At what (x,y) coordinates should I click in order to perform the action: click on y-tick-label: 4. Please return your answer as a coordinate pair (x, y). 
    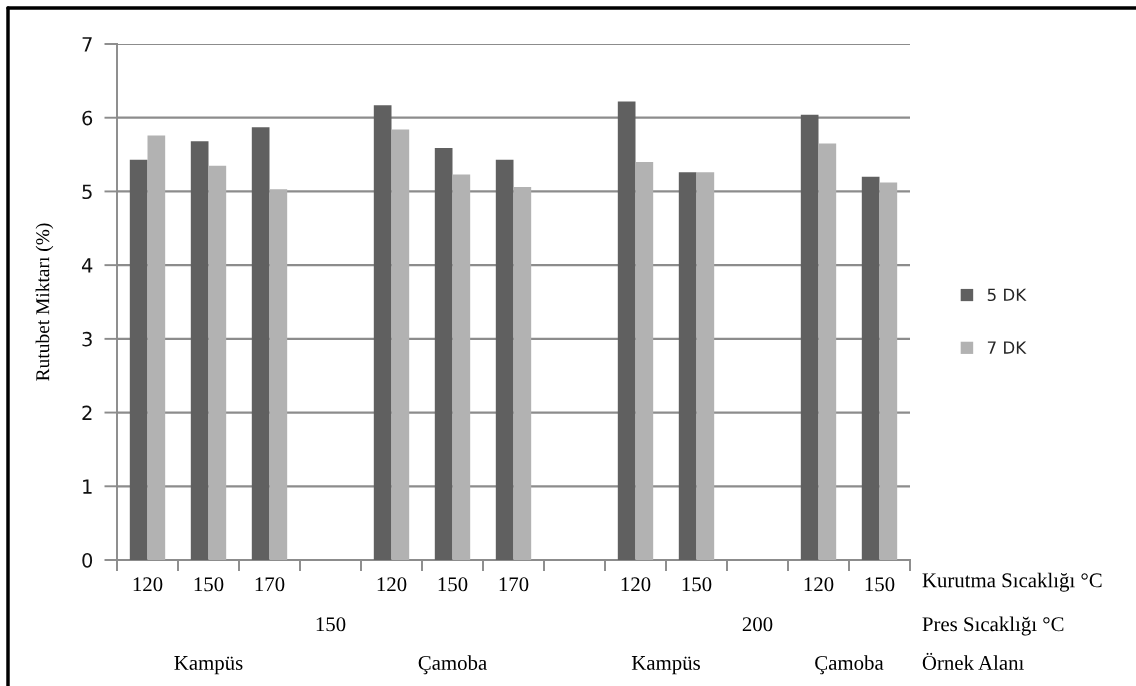
    Looking at the image, I should click on (87, 265).